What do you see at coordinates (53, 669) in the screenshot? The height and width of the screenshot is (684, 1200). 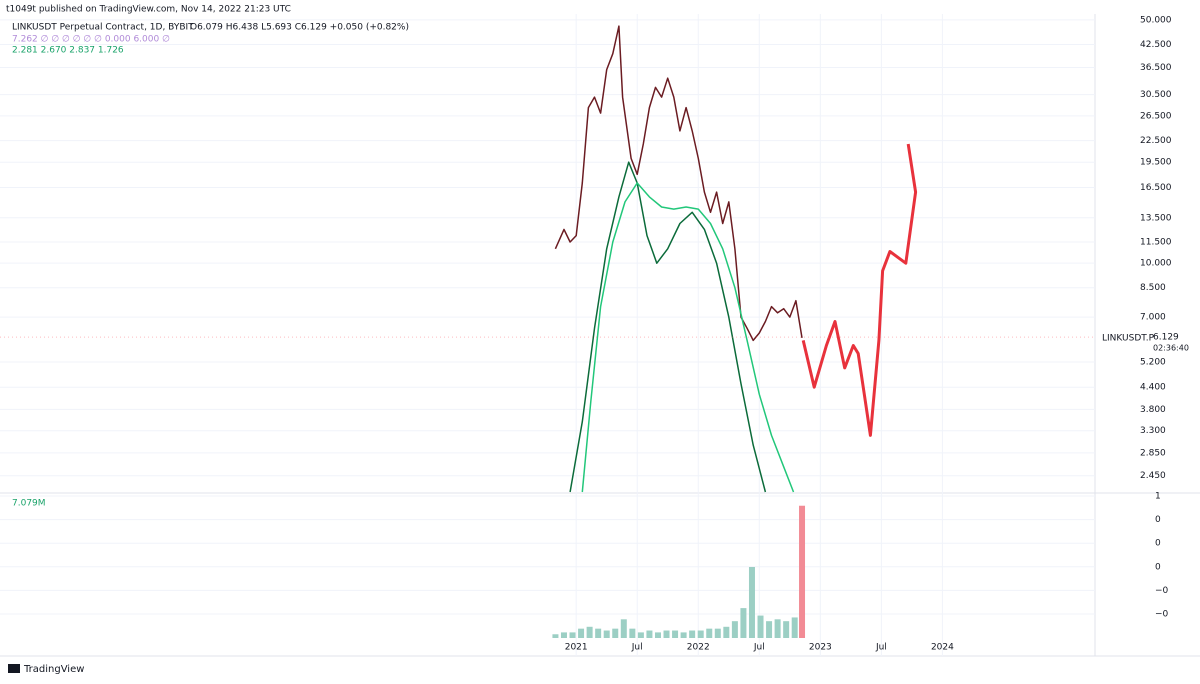 I see `footer: TradingView` at bounding box center [53, 669].